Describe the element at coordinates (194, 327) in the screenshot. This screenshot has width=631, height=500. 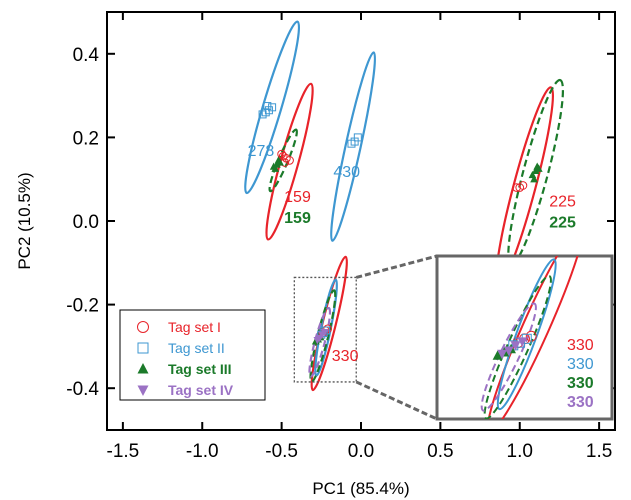
I see `legend-label: Tag set I` at that location.